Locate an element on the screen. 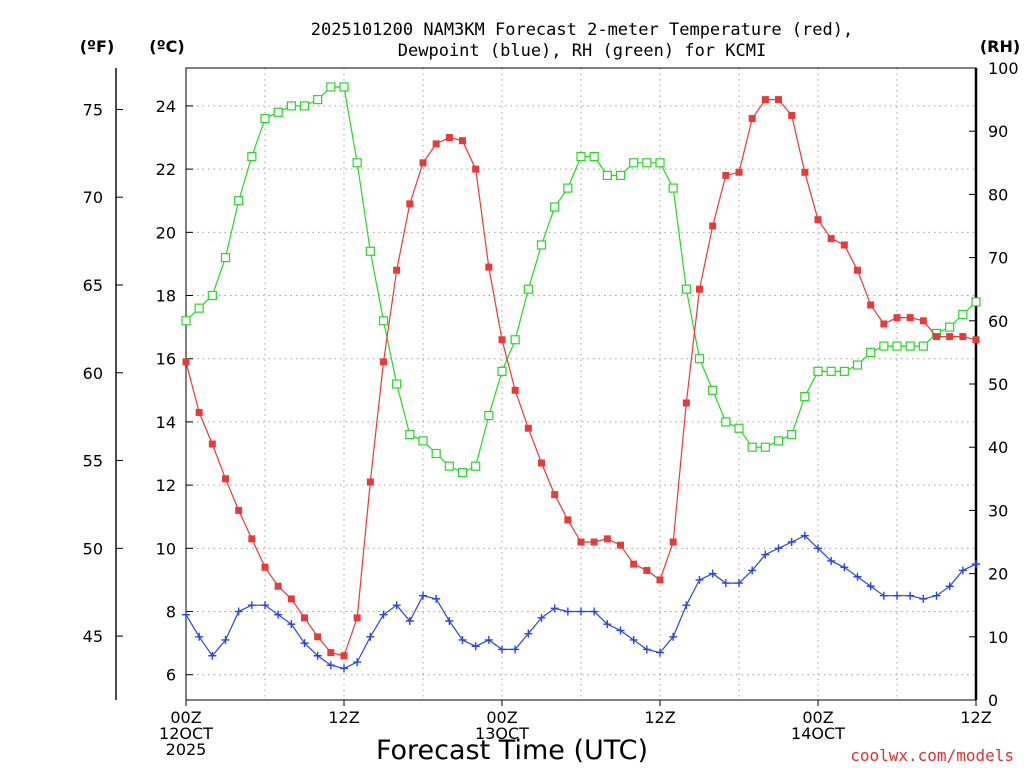 This screenshot has height=768, width=1024. chart-title-line-2: Dewpoint (blue), RH (green) for KCMI is located at coordinates (582, 51).